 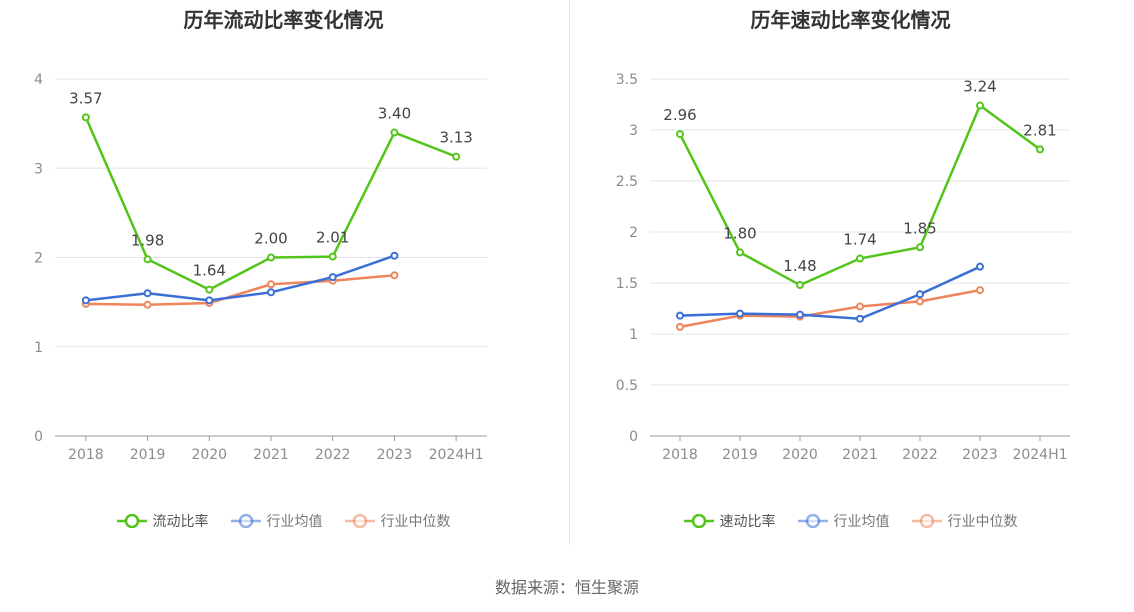 What do you see at coordinates (861, 522) in the screenshot?
I see `legend-label: 行业均值` at bounding box center [861, 522].